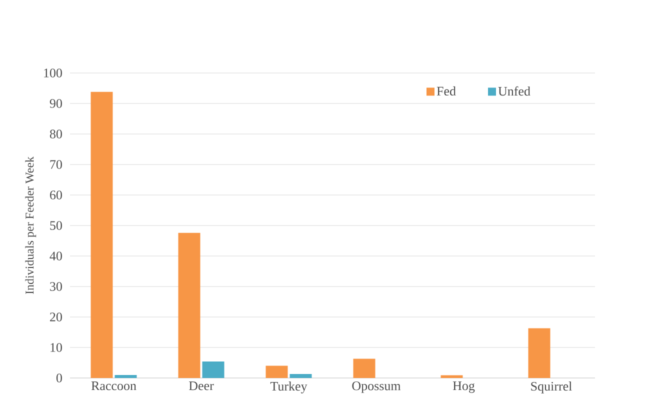  Describe the element at coordinates (56, 286) in the screenshot. I see `y-tick-label: 30` at that location.